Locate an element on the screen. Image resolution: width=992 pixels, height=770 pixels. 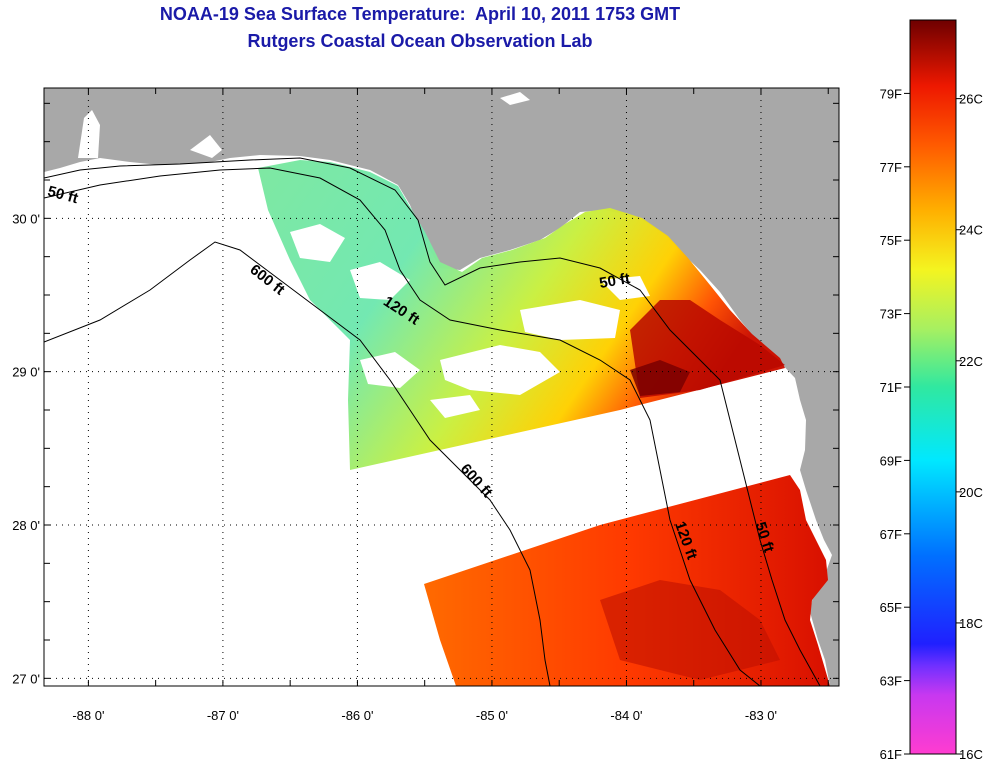
colorbar-label-f: 73F is located at coordinates (891, 314).